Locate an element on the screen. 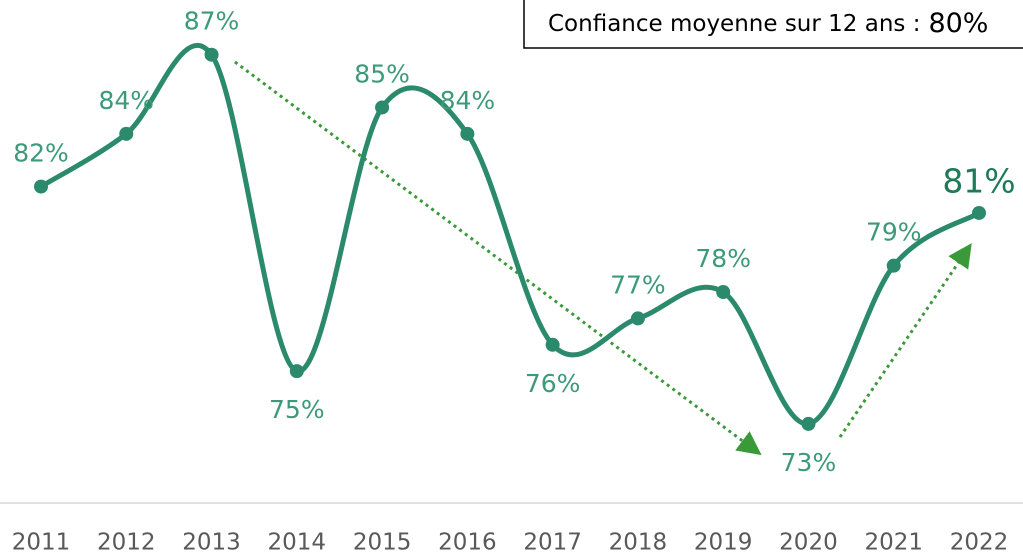  x-tick-label: 2011 is located at coordinates (41, 543).